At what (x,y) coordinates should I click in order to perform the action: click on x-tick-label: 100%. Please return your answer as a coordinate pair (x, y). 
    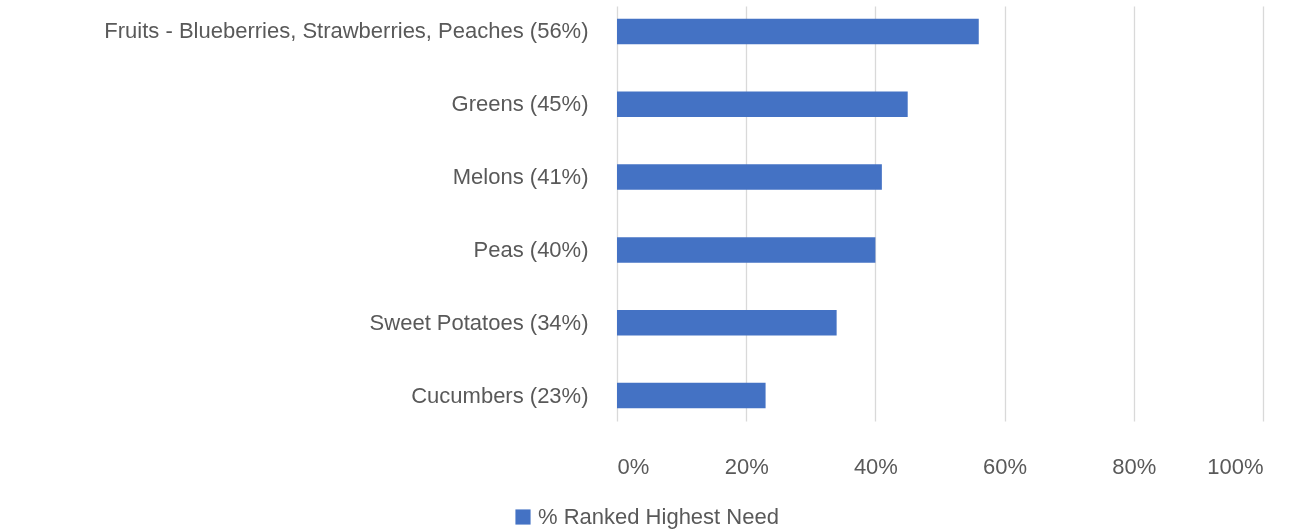
    Looking at the image, I should click on (1235, 466).